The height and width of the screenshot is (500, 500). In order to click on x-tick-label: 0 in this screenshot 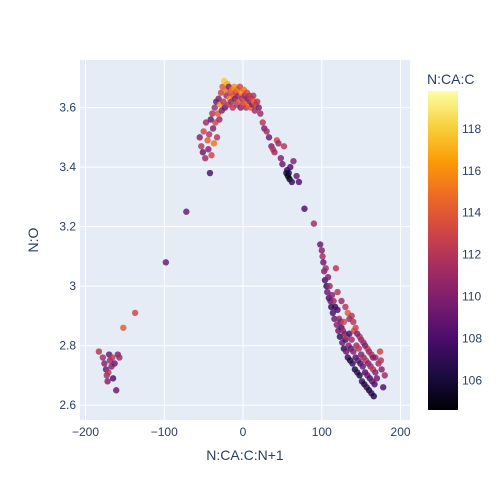, I will do `click(243, 432)`.